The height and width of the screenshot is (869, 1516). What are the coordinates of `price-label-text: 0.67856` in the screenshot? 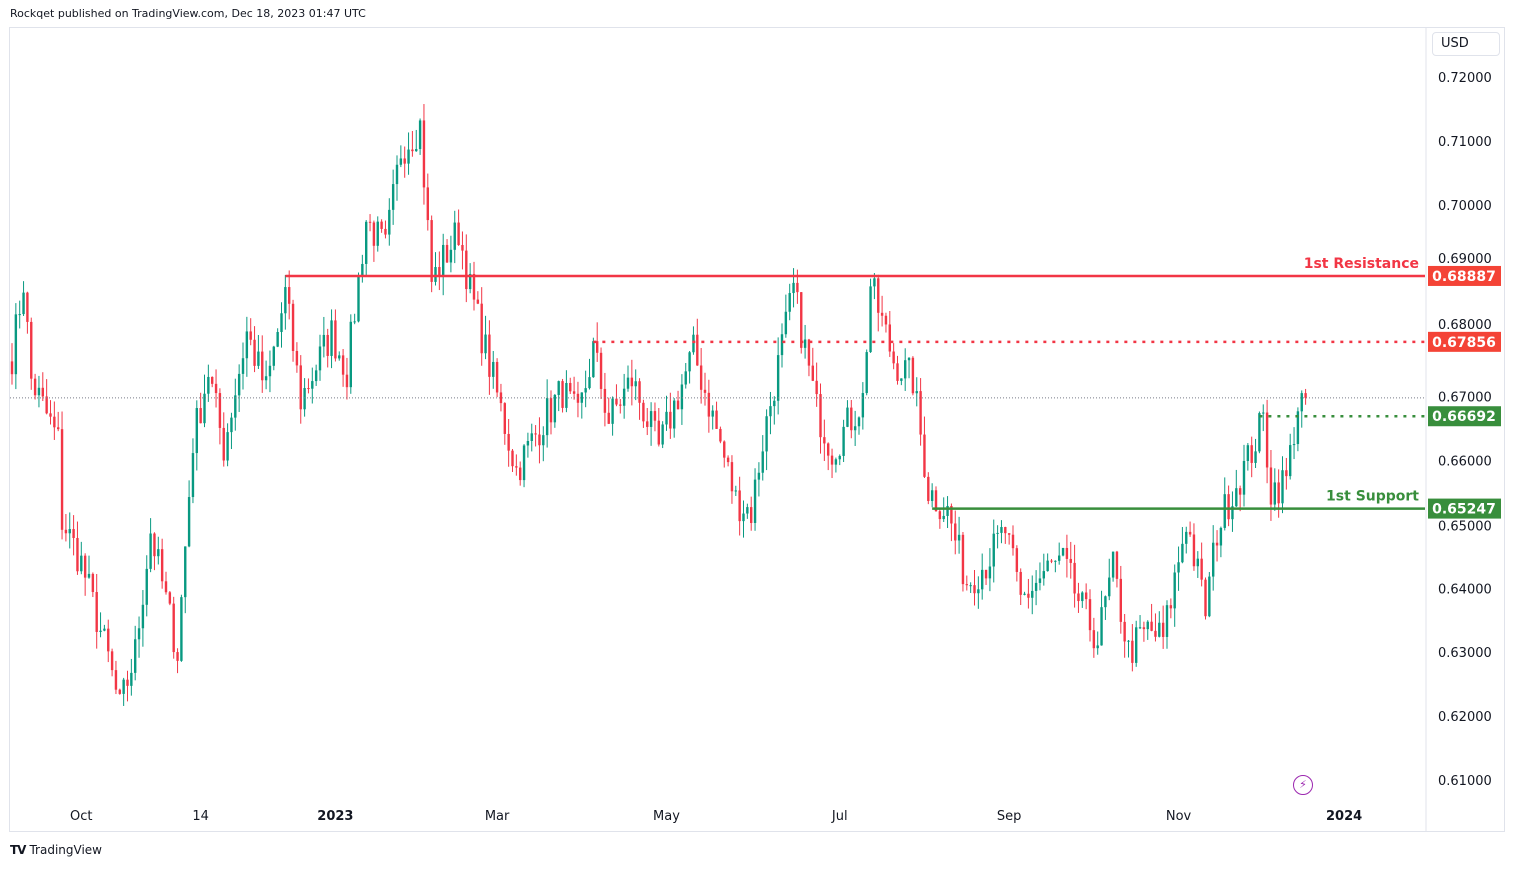 It's located at (1464, 343).